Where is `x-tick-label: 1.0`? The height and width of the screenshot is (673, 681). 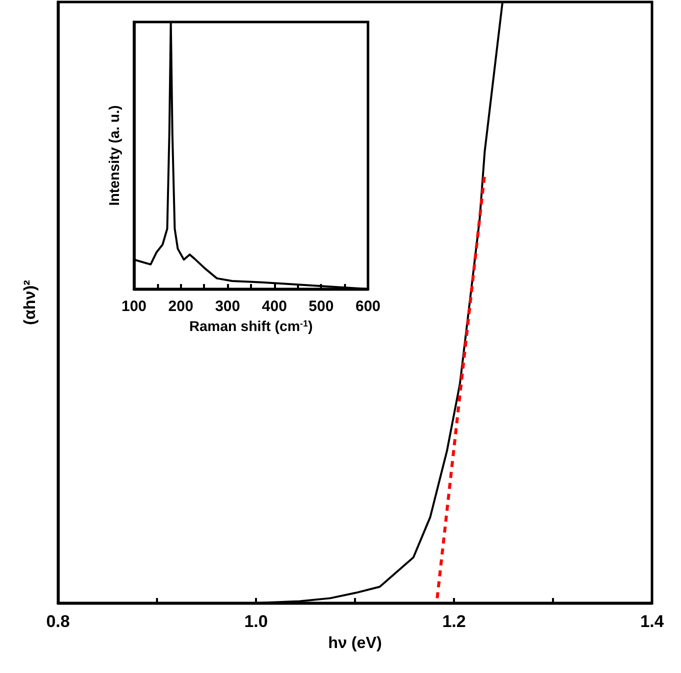
x-tick-label: 1.0 is located at coordinates (256, 621).